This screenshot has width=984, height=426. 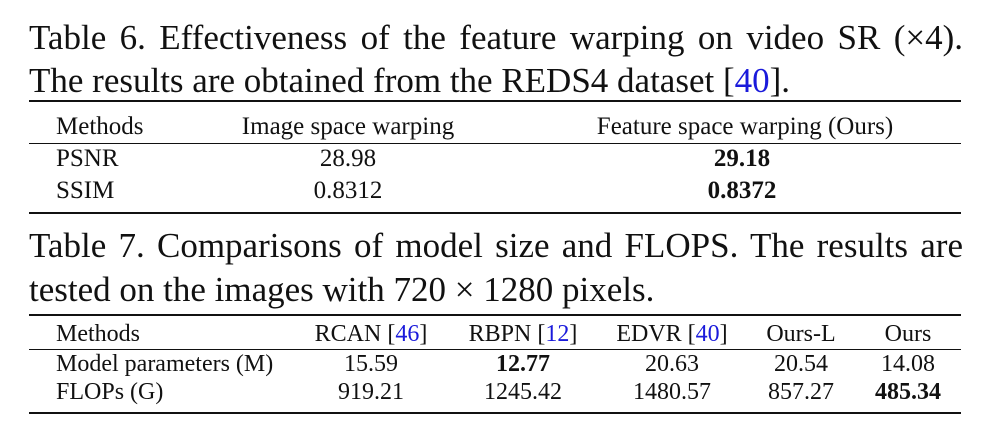 What do you see at coordinates (165, 364) in the screenshot?
I see `table7-row-label: Model parameters (M)` at bounding box center [165, 364].